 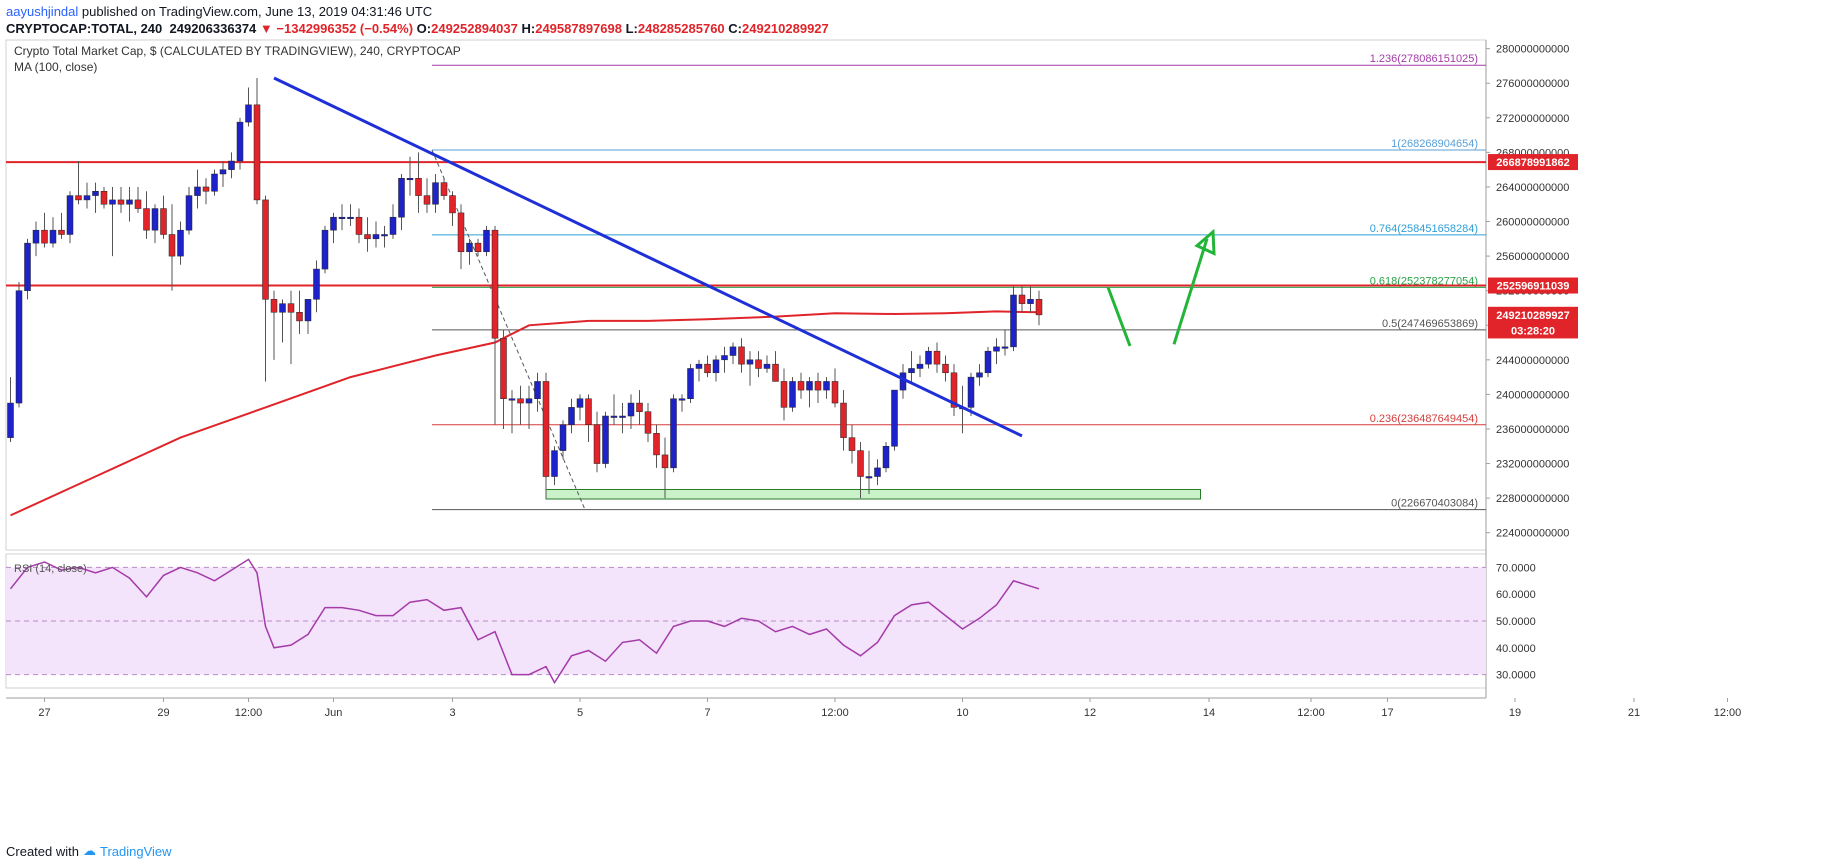 What do you see at coordinates (1434, 504) in the screenshot?
I see `fib-level-label: 0(226670403084)` at bounding box center [1434, 504].